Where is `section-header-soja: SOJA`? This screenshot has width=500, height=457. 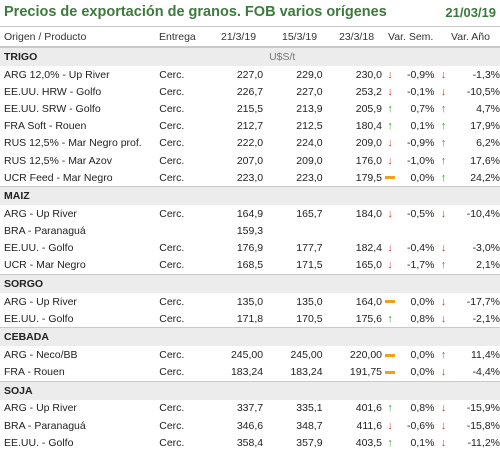
section-header-soja: SOJA is located at coordinates (250, 390).